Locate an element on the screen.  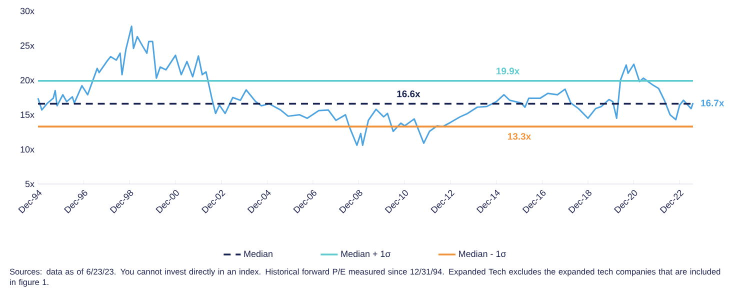
y-tick-label: 20x is located at coordinates (27, 80).